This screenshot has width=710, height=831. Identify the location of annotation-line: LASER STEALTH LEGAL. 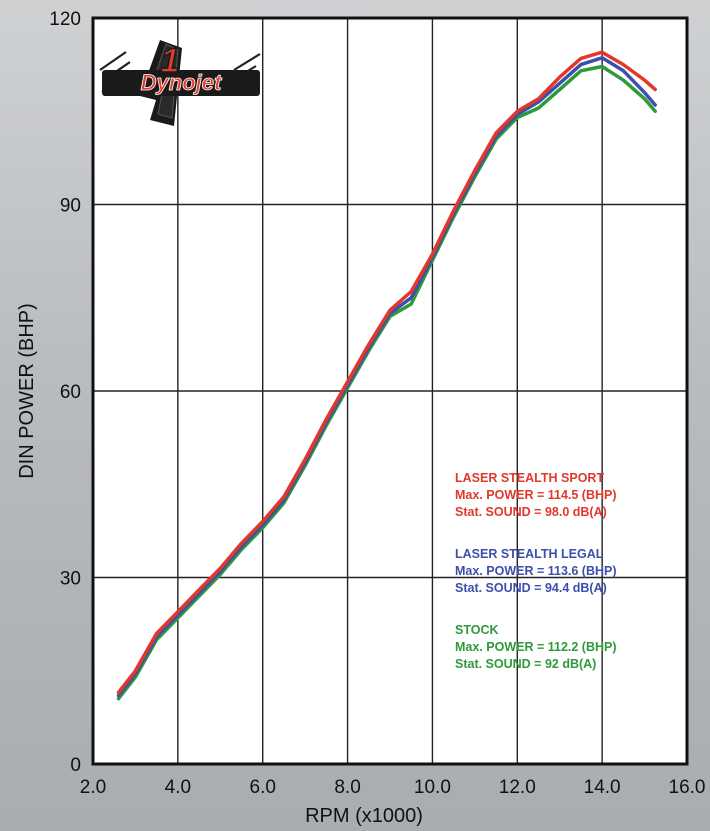
(529, 554).